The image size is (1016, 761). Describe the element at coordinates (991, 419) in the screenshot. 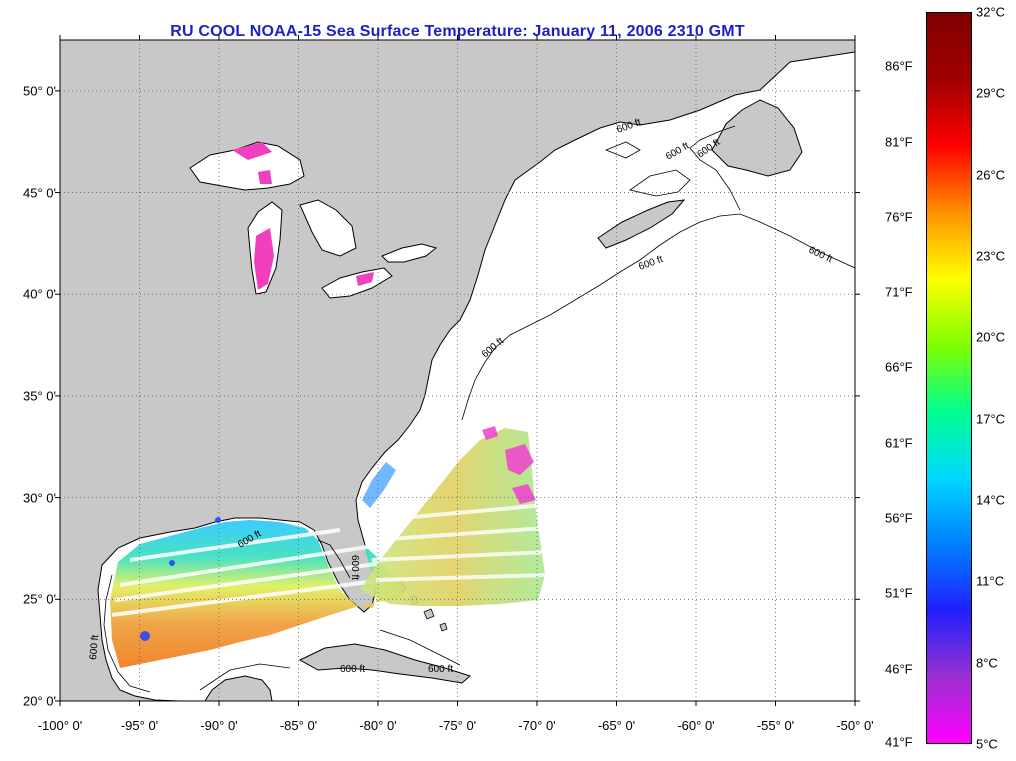

I see `celsius-label: 17°C` at that location.